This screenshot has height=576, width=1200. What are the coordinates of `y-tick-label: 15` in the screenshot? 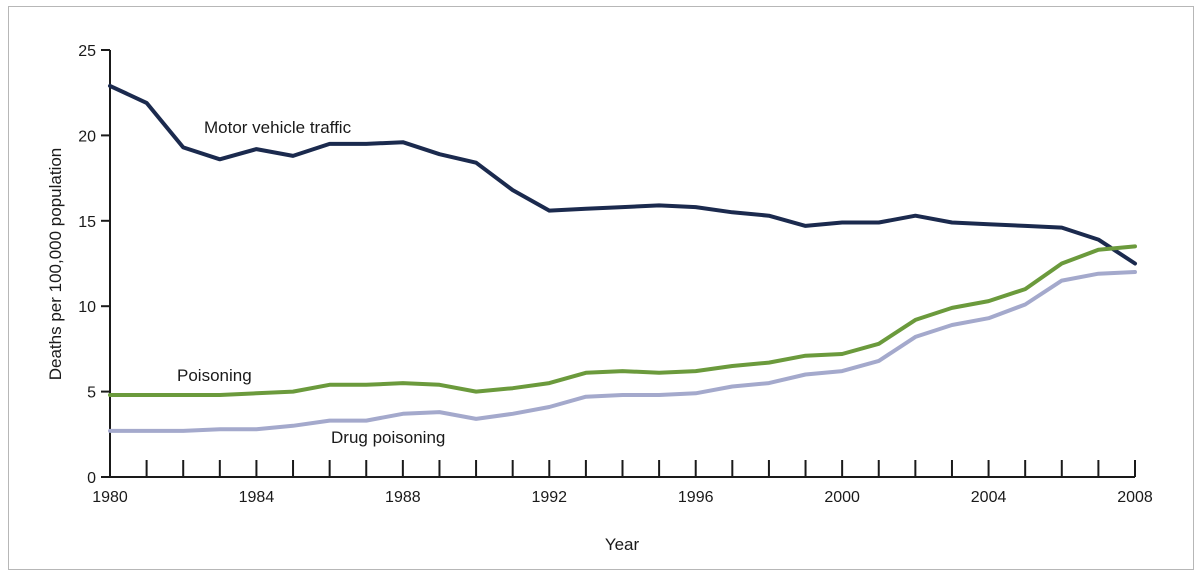 It's located at (87, 222).